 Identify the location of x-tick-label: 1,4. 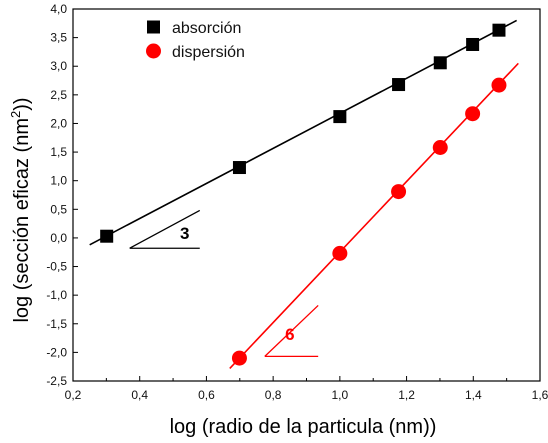
(473, 395).